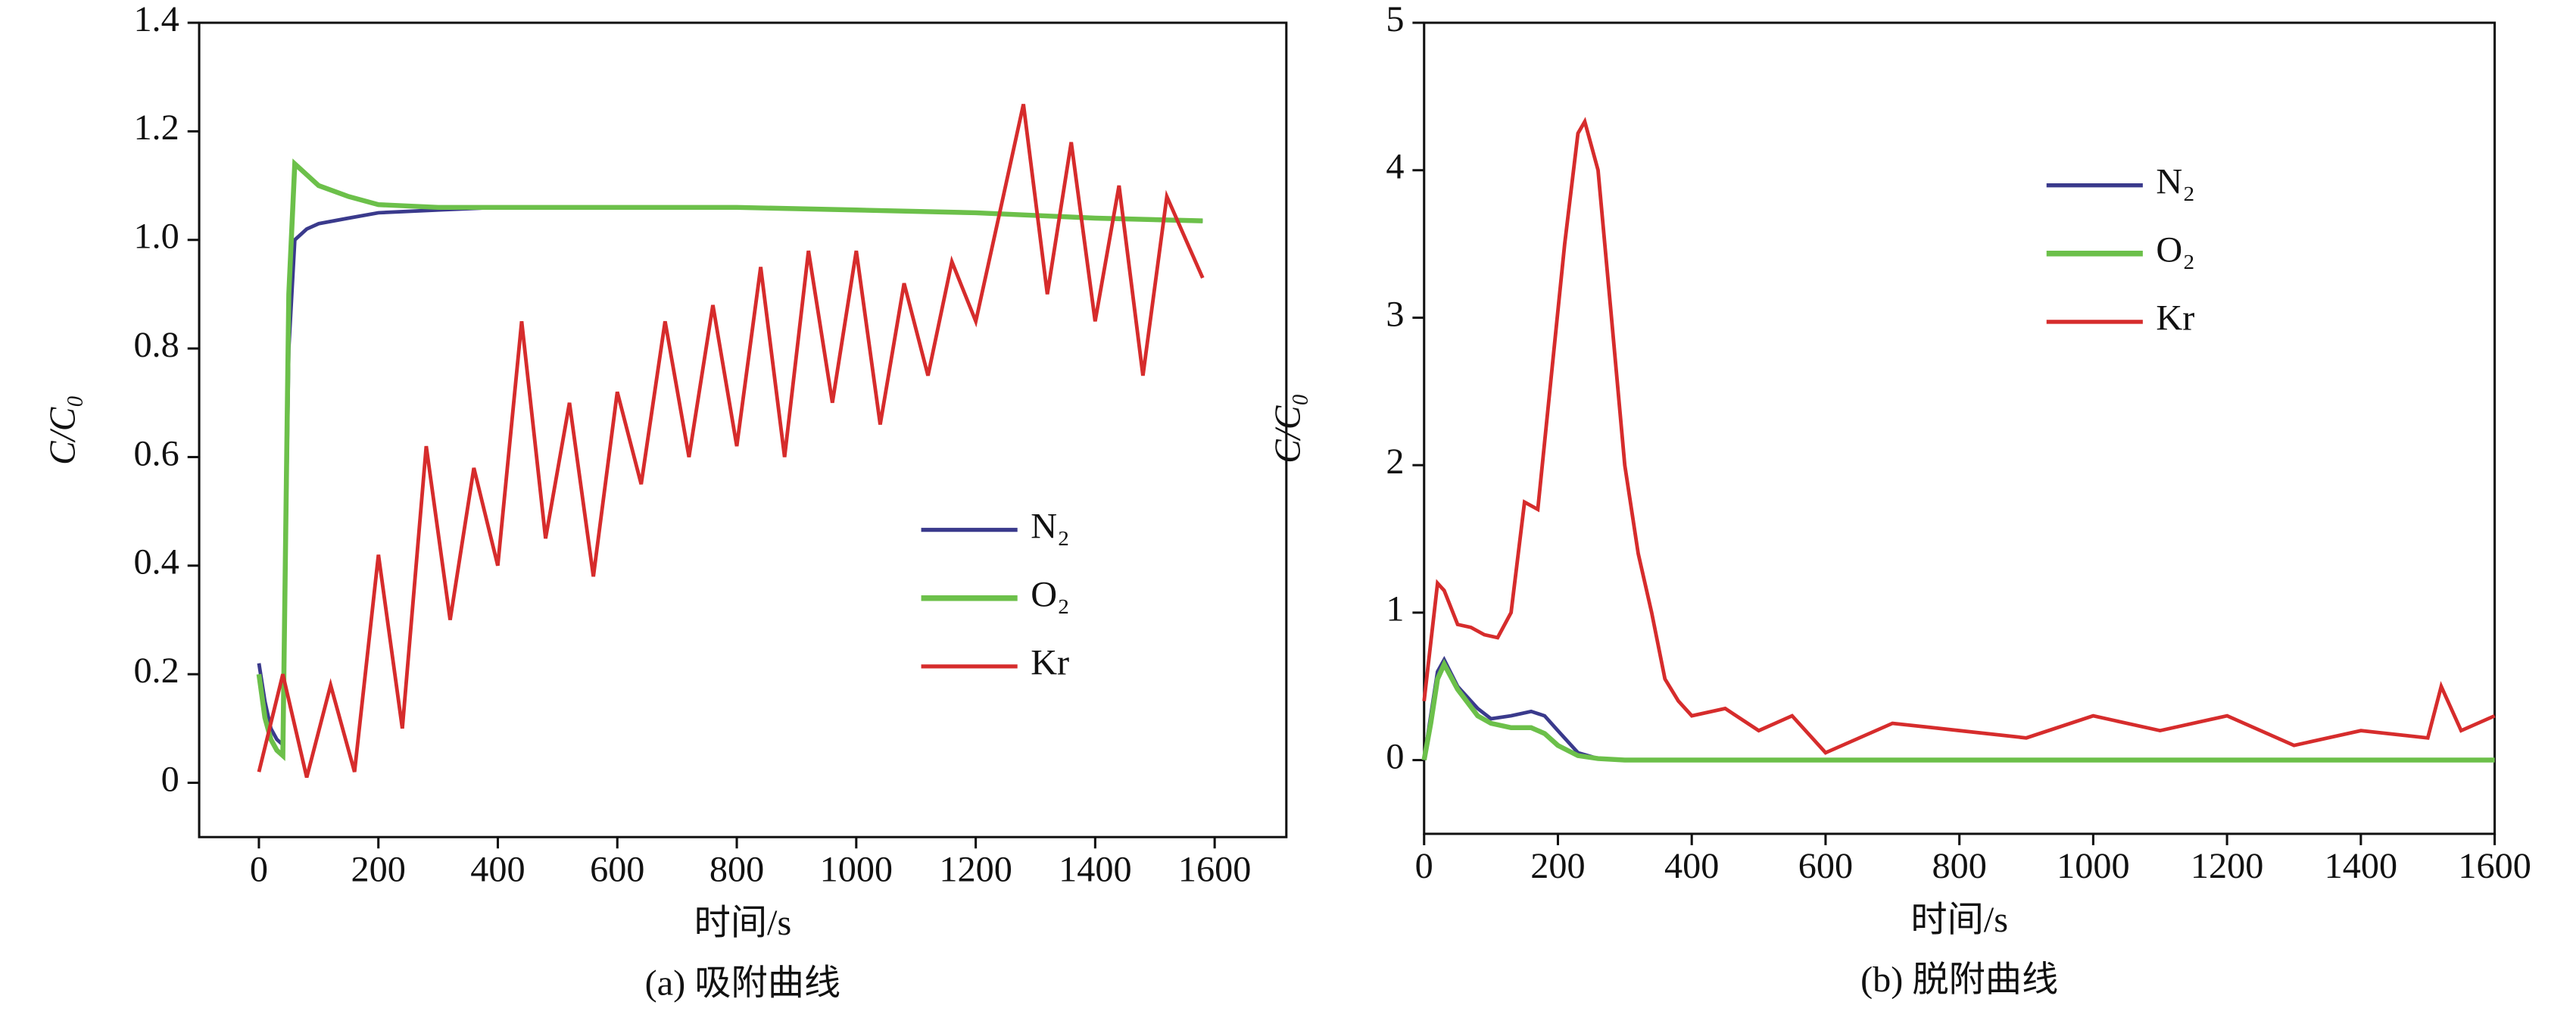  What do you see at coordinates (1959, 980) in the screenshot?
I see `caption: (b) 脱附曲线` at bounding box center [1959, 980].